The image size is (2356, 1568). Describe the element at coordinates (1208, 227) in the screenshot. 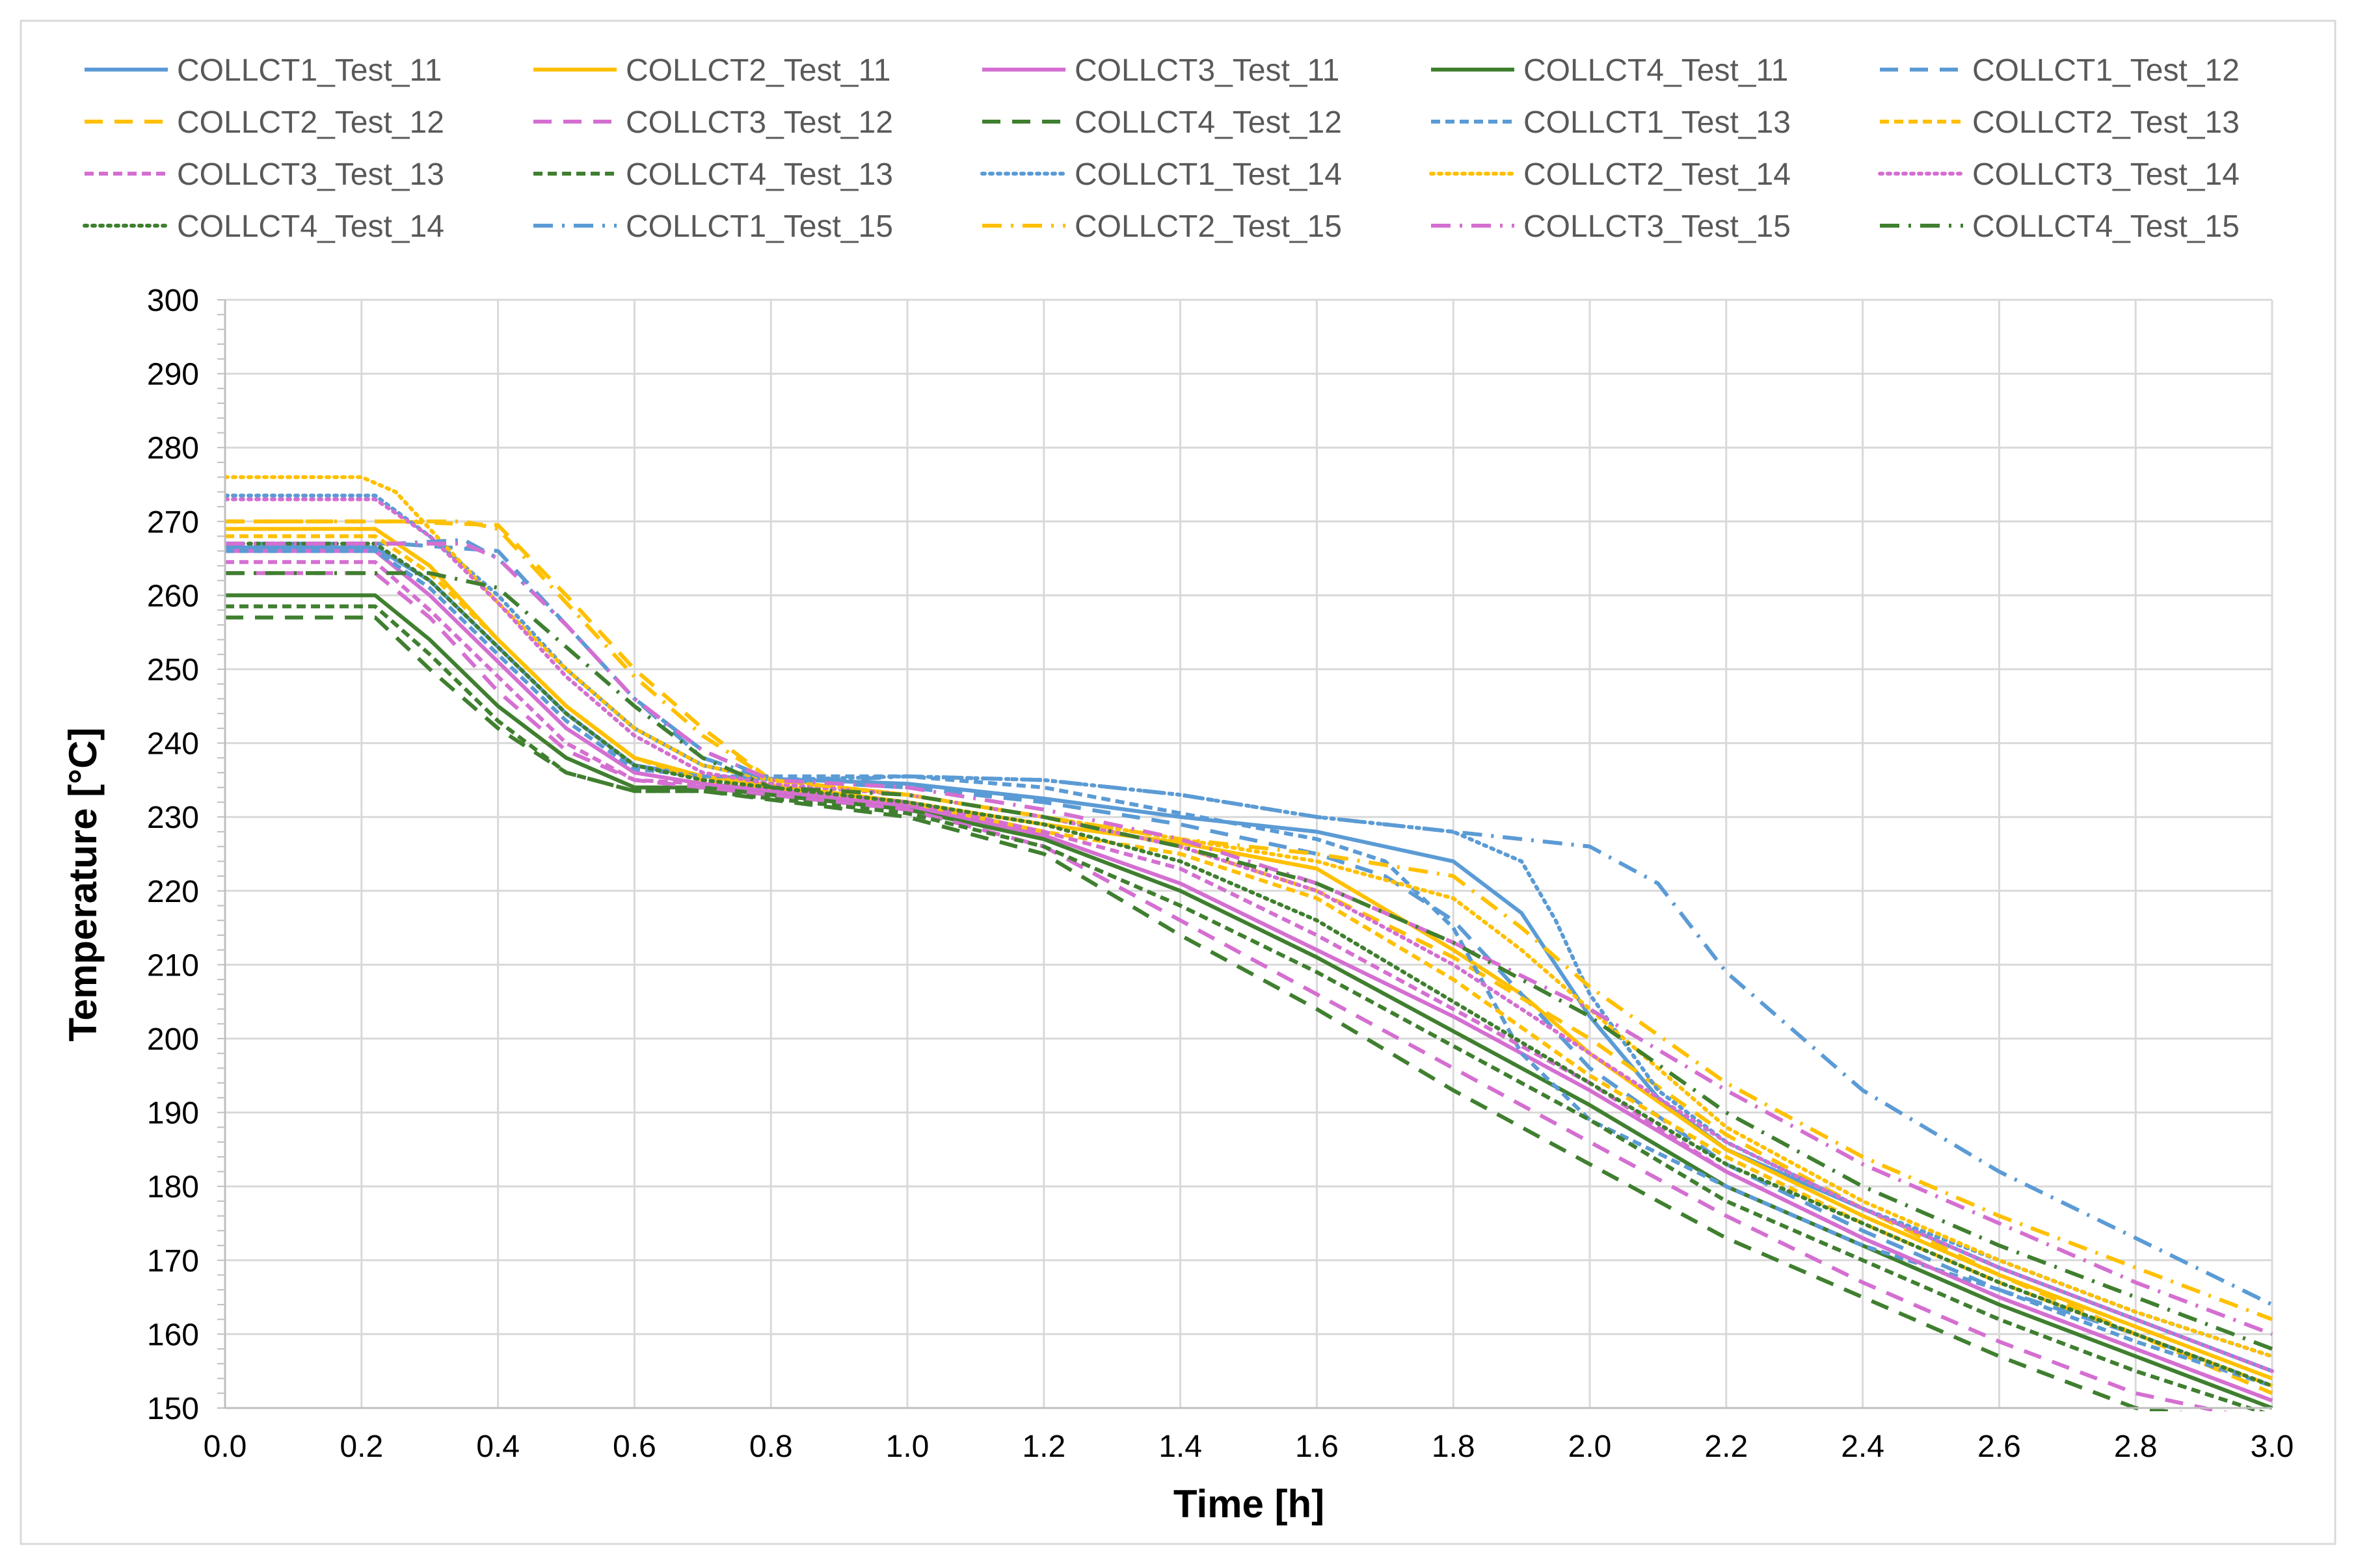

I see `legend-label: COLLCT2_Test_15` at that location.